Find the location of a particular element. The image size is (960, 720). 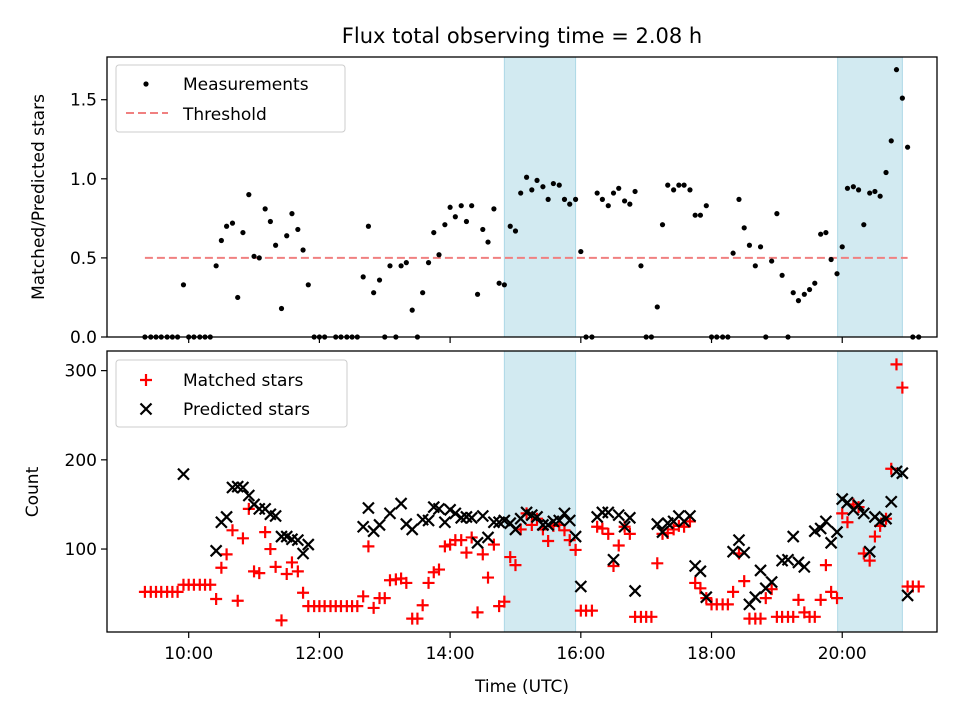

legend-measurements-label: Measurements is located at coordinates (246, 85).